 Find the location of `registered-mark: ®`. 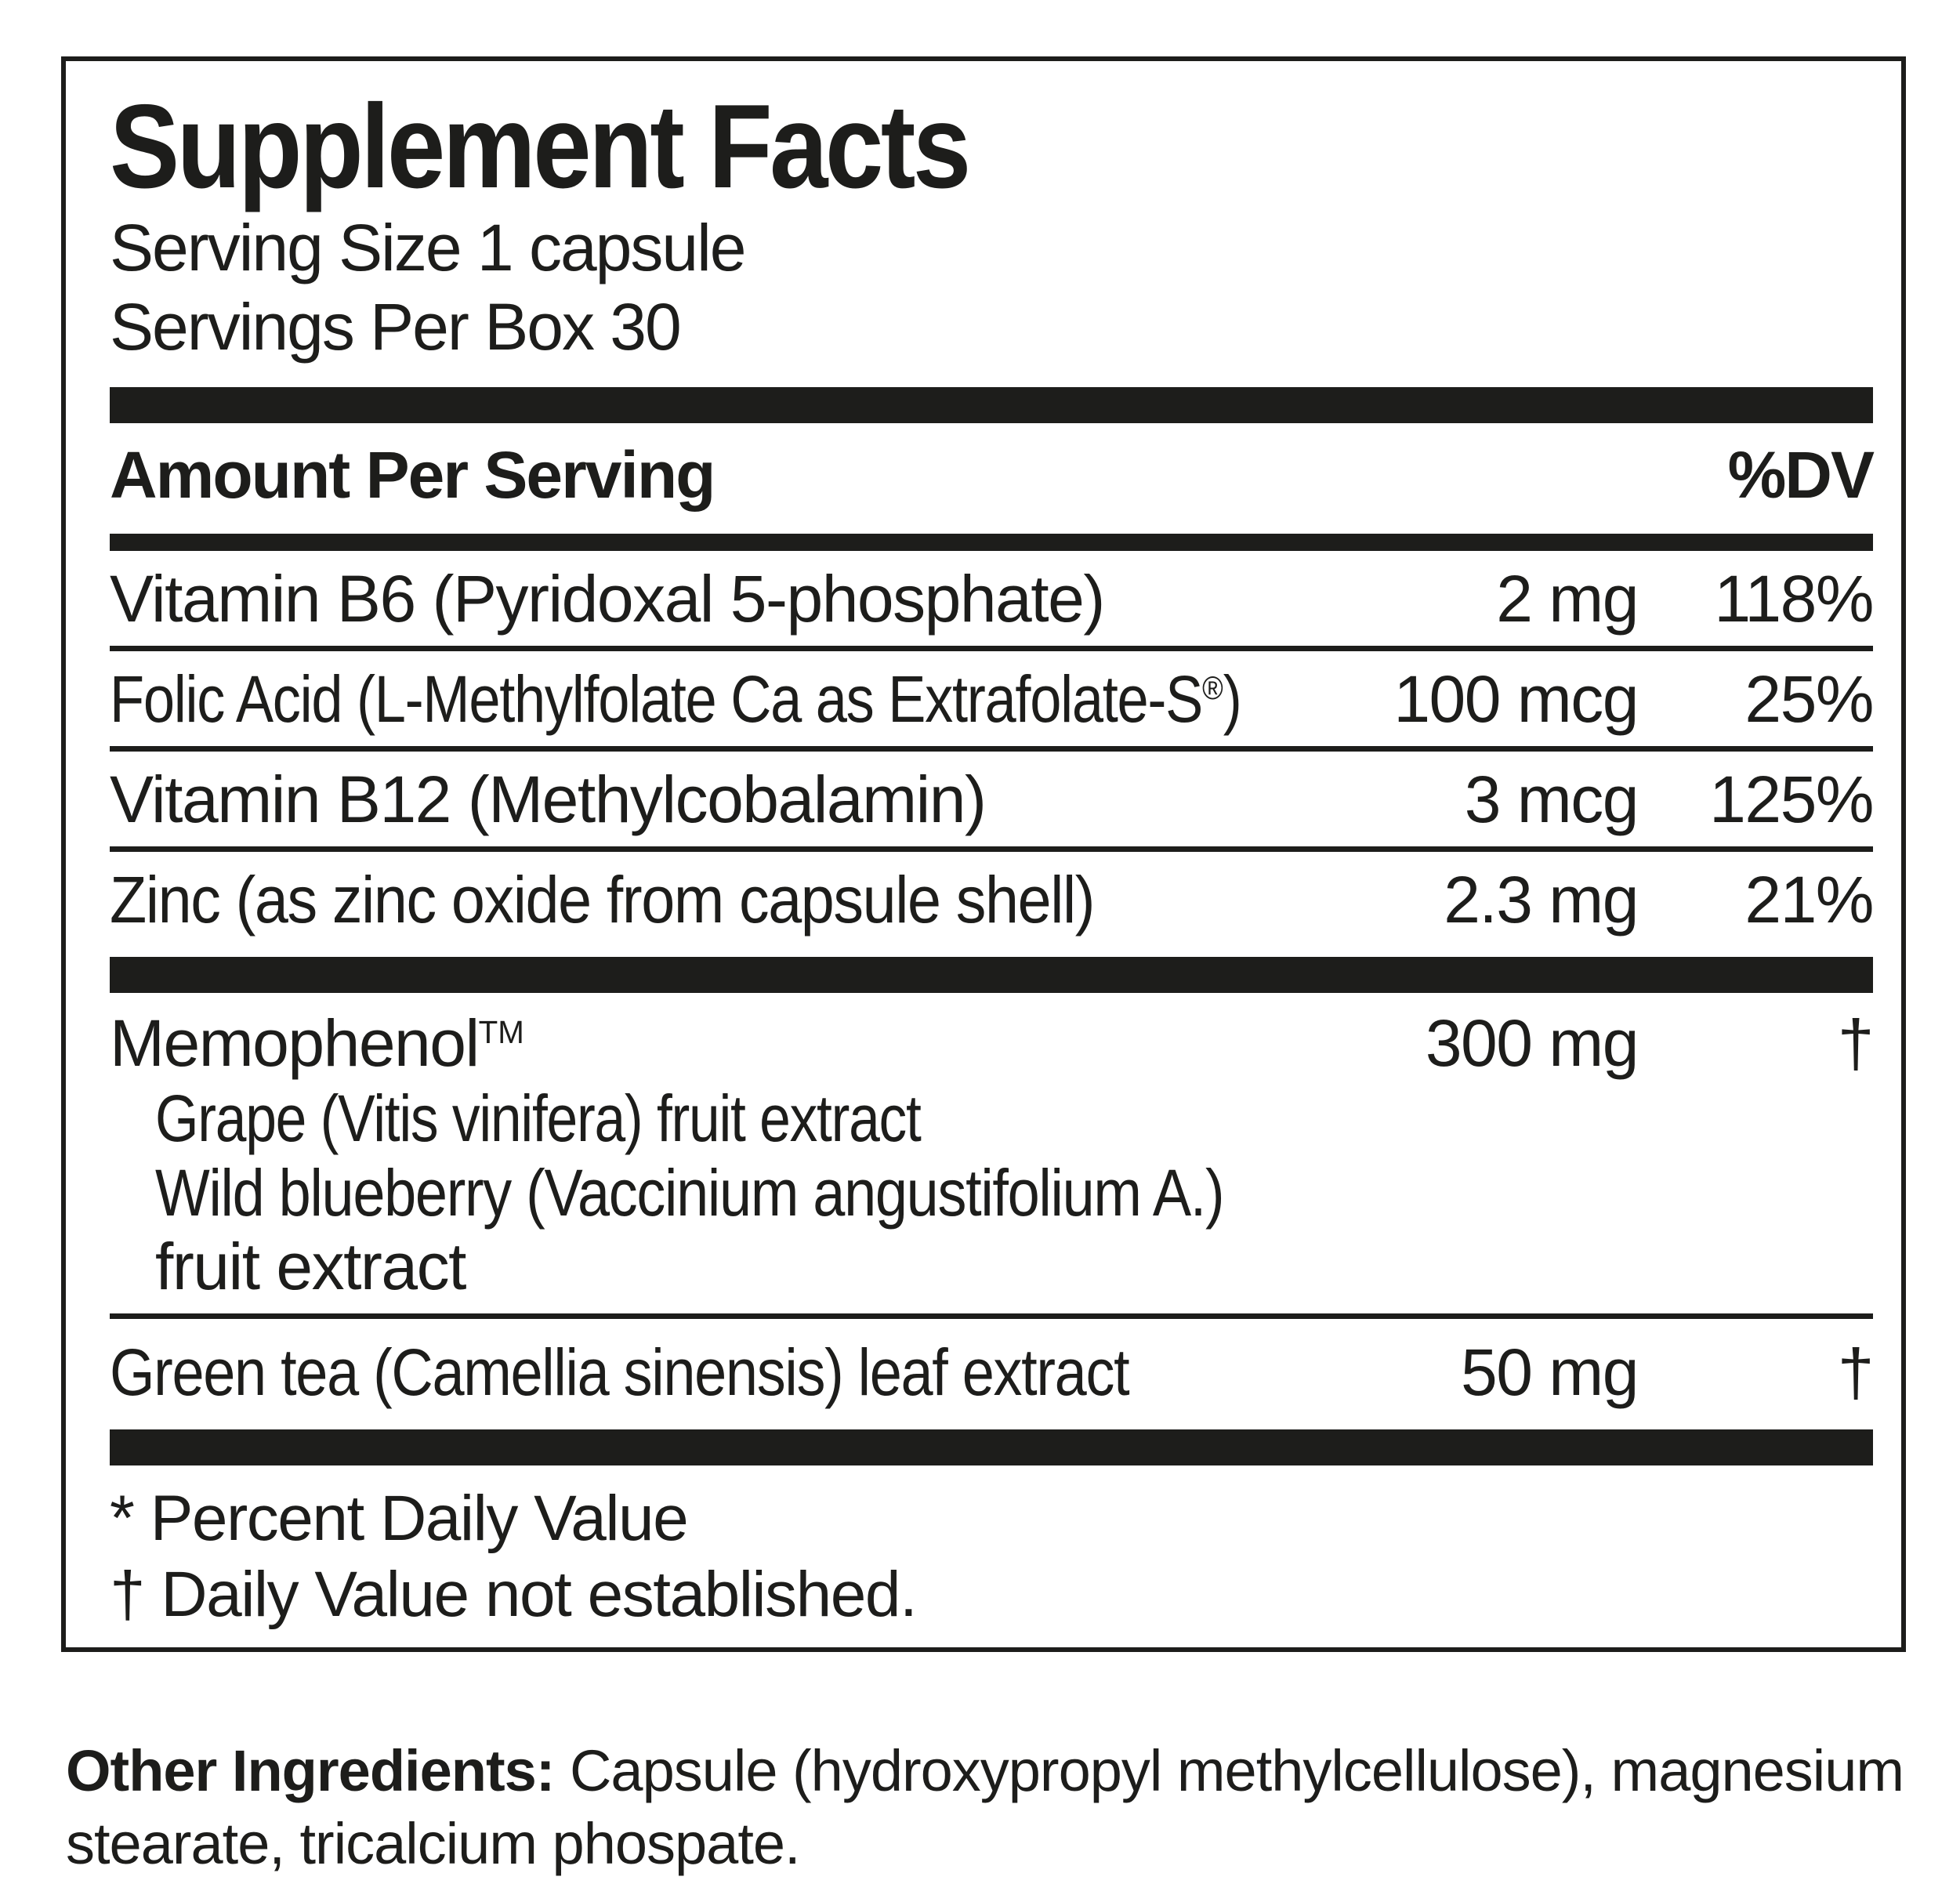

registered-mark: ® is located at coordinates (1212, 687).